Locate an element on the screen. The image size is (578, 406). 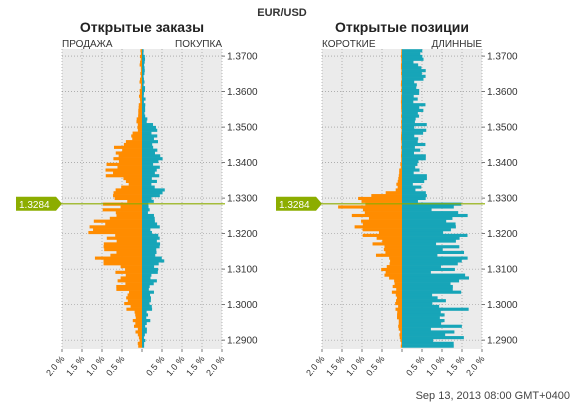
y-tick-label: 1.3600 is located at coordinates (242, 92).